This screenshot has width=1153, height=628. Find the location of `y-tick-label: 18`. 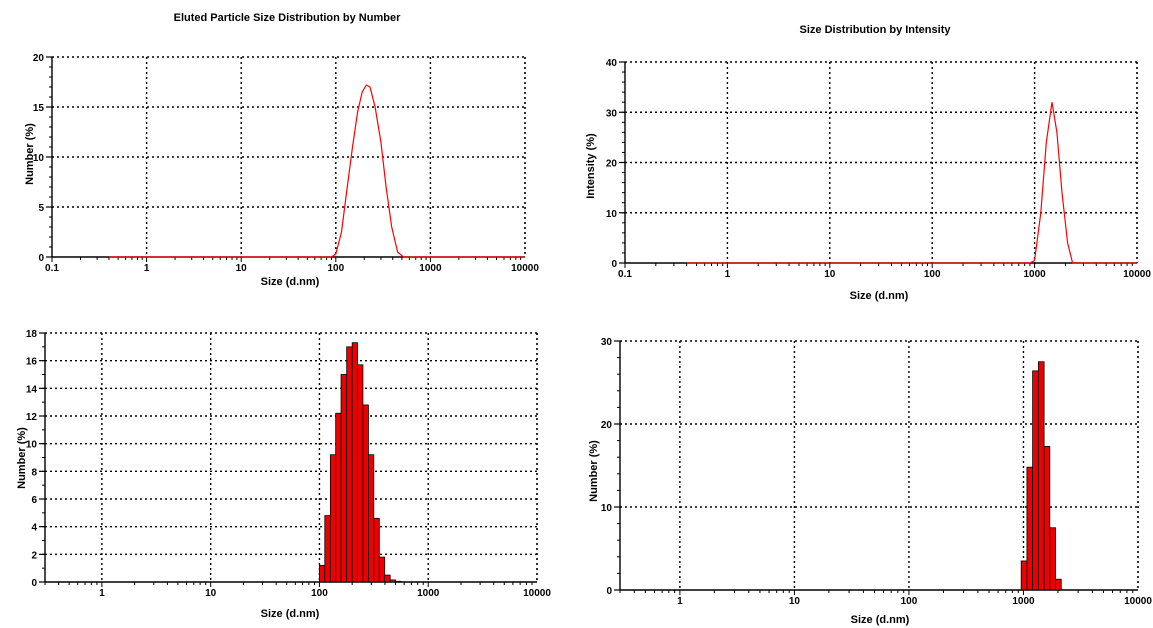

y-tick-label: 18 is located at coordinates (32, 334).